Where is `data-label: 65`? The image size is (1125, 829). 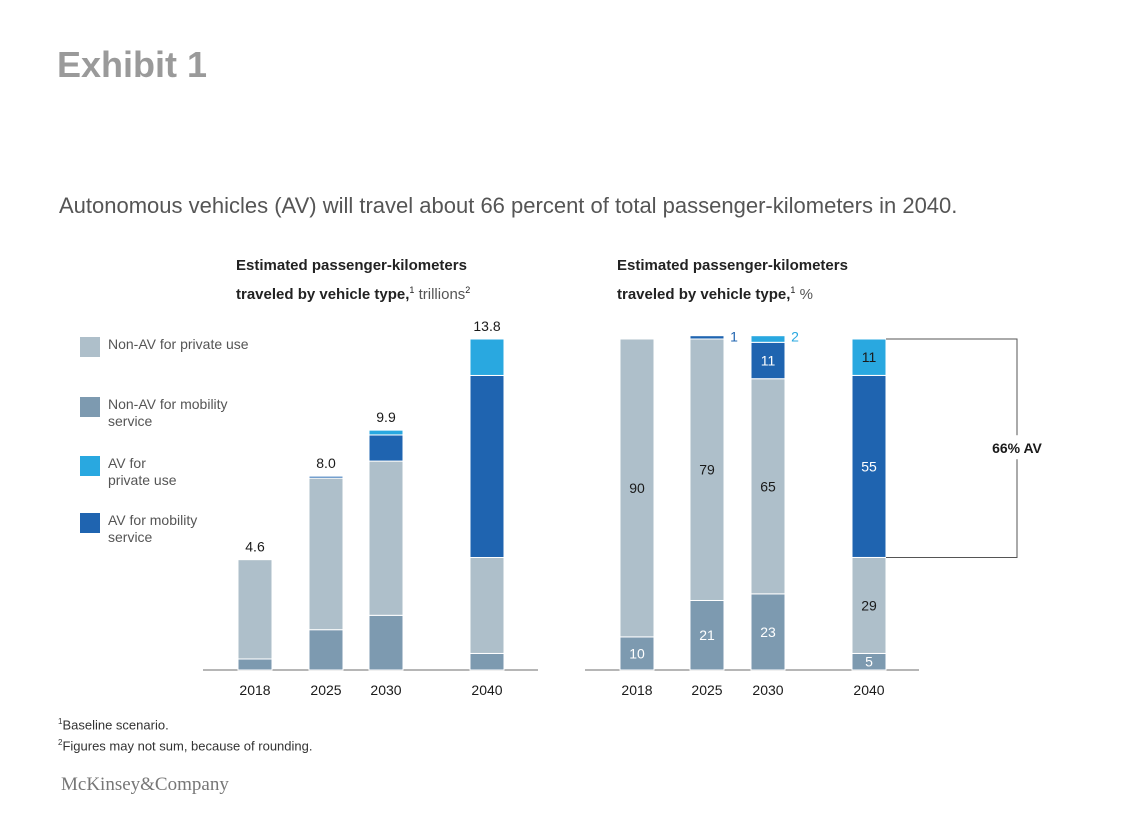 data-label: 65 is located at coordinates (768, 486).